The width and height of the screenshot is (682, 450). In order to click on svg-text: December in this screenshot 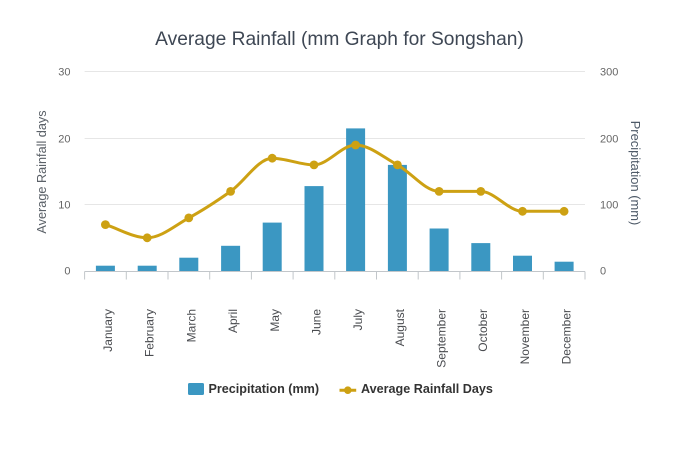, I will do `click(567, 336)`.